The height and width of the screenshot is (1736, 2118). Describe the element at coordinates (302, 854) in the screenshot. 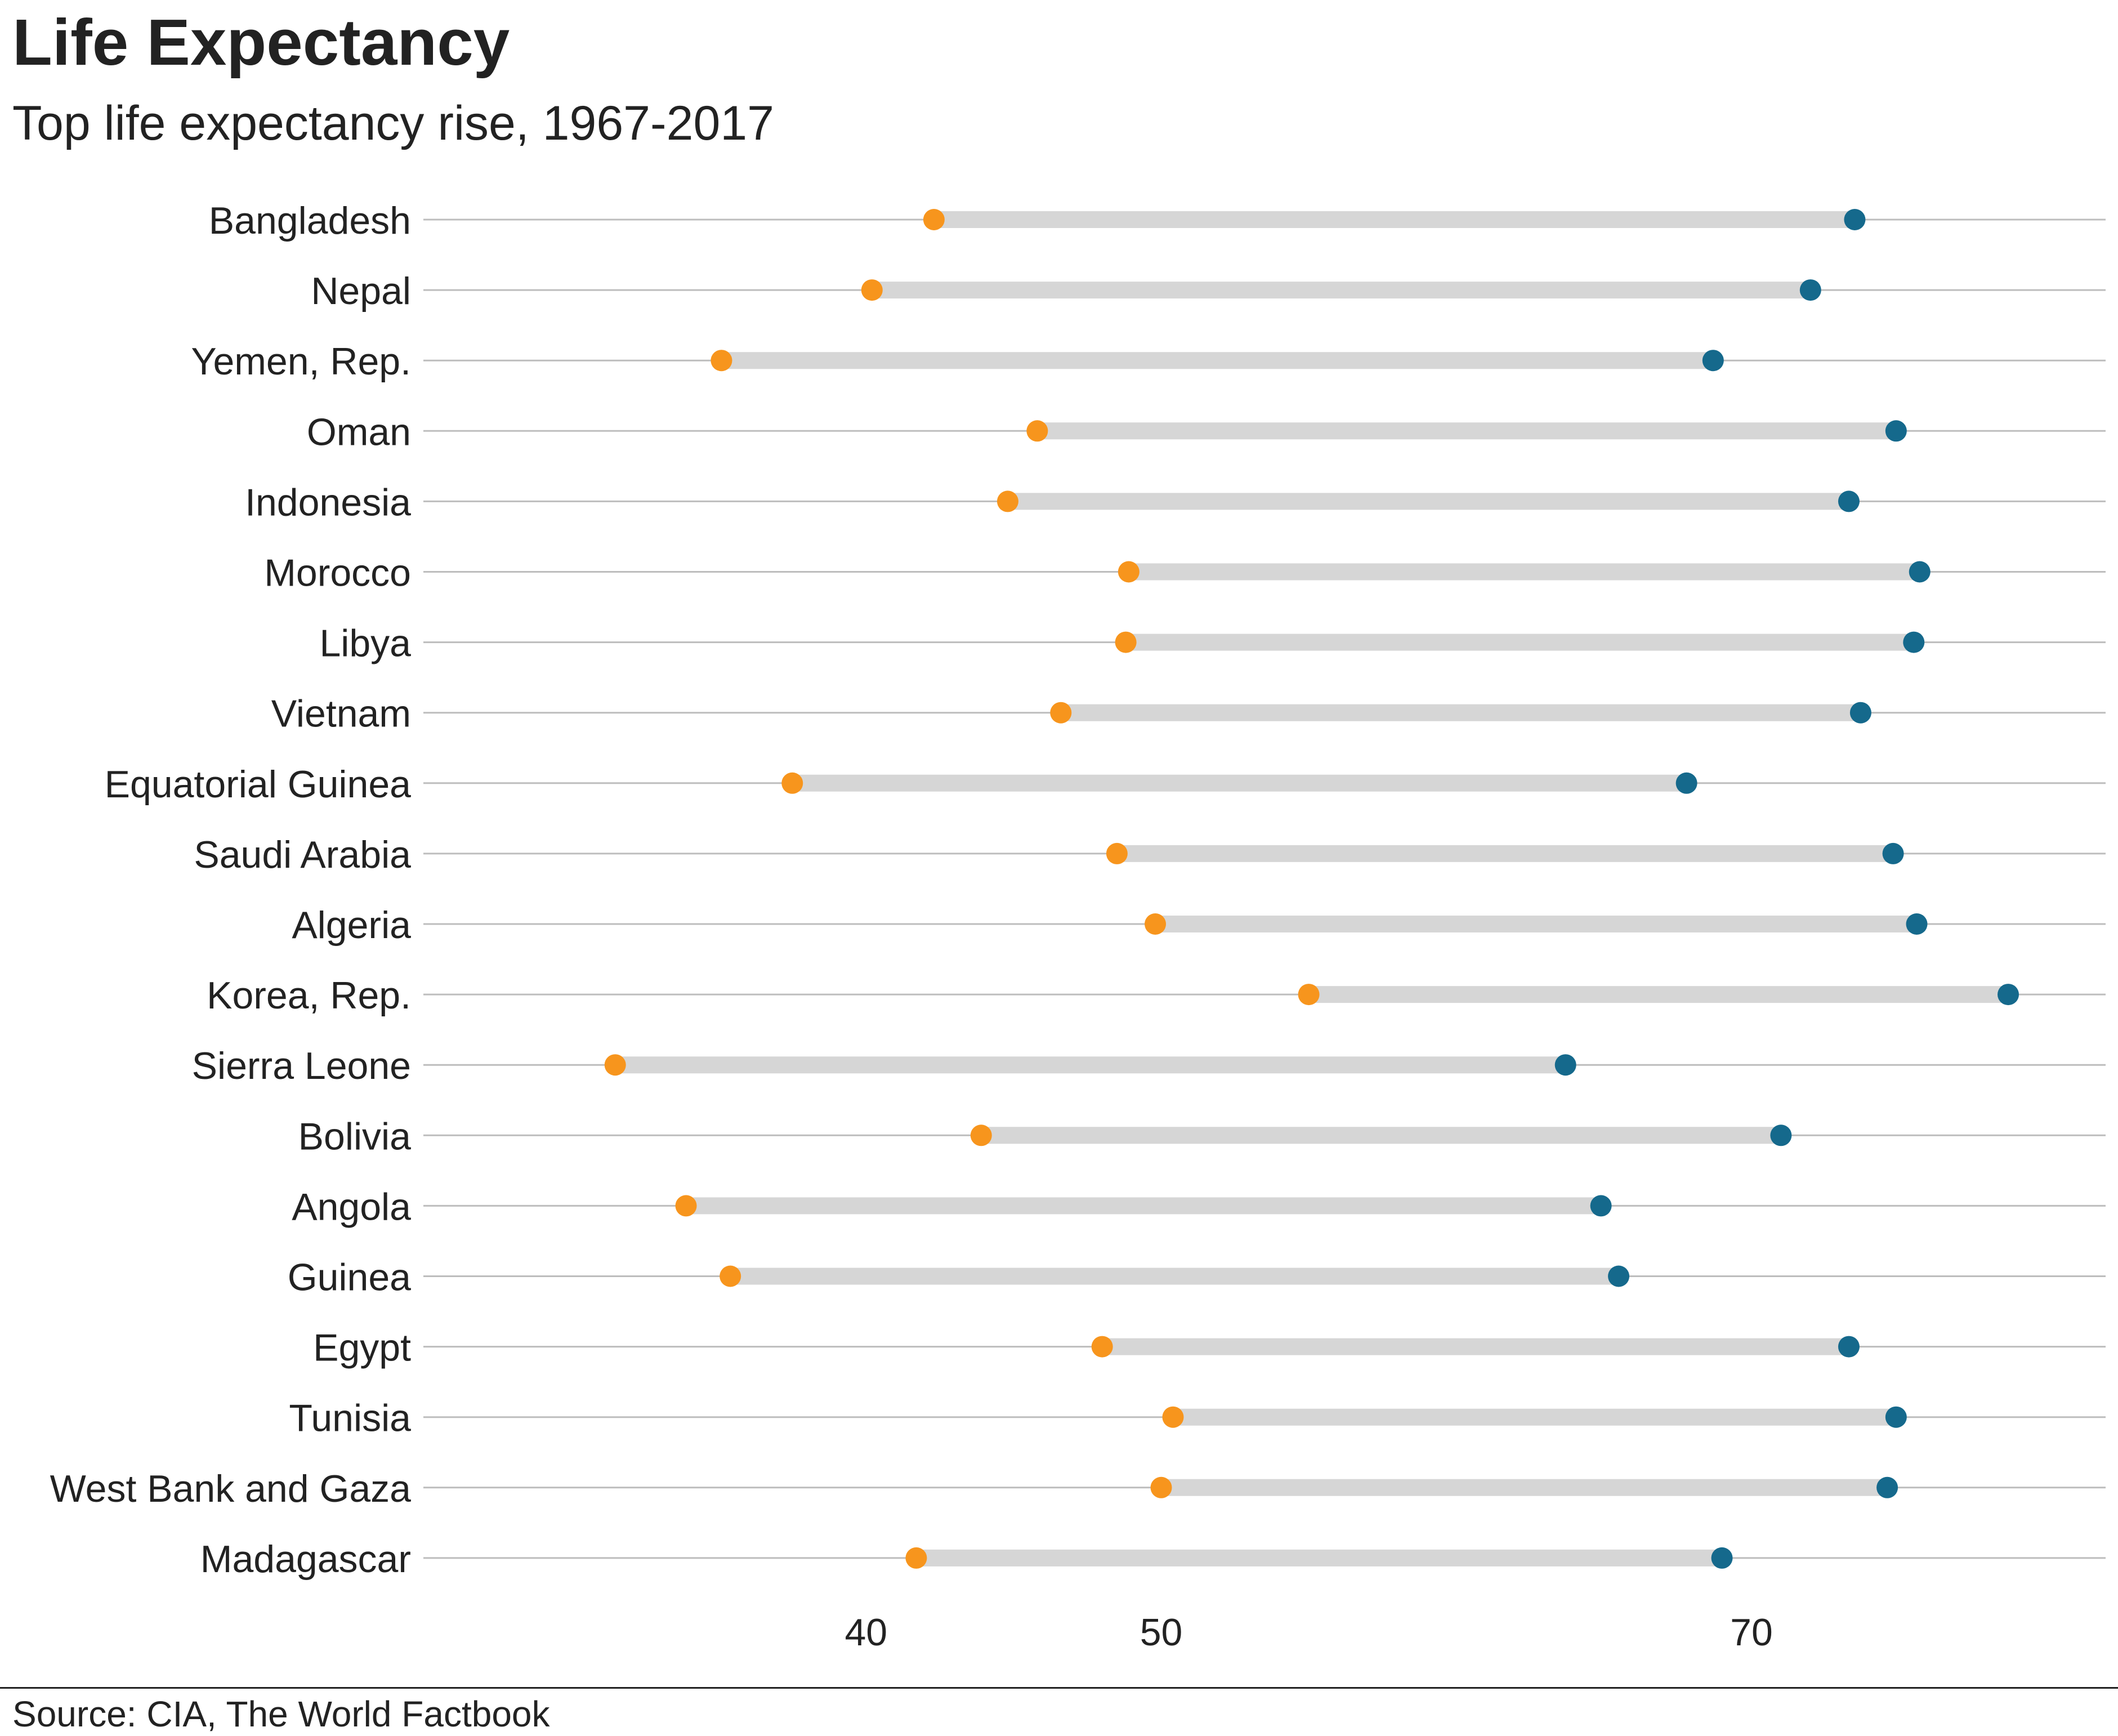

I see `category-label: Saudi Arabia` at that location.